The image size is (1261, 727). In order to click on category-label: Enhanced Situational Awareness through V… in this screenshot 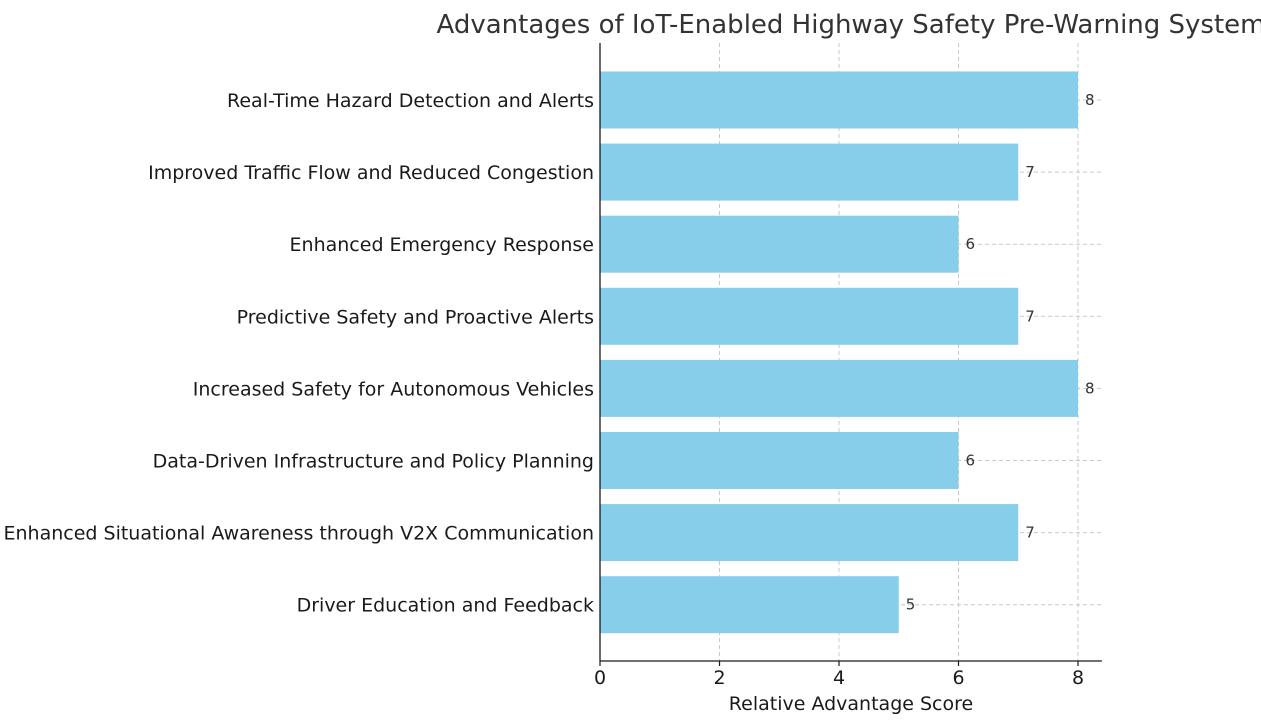, I will do `click(299, 534)`.